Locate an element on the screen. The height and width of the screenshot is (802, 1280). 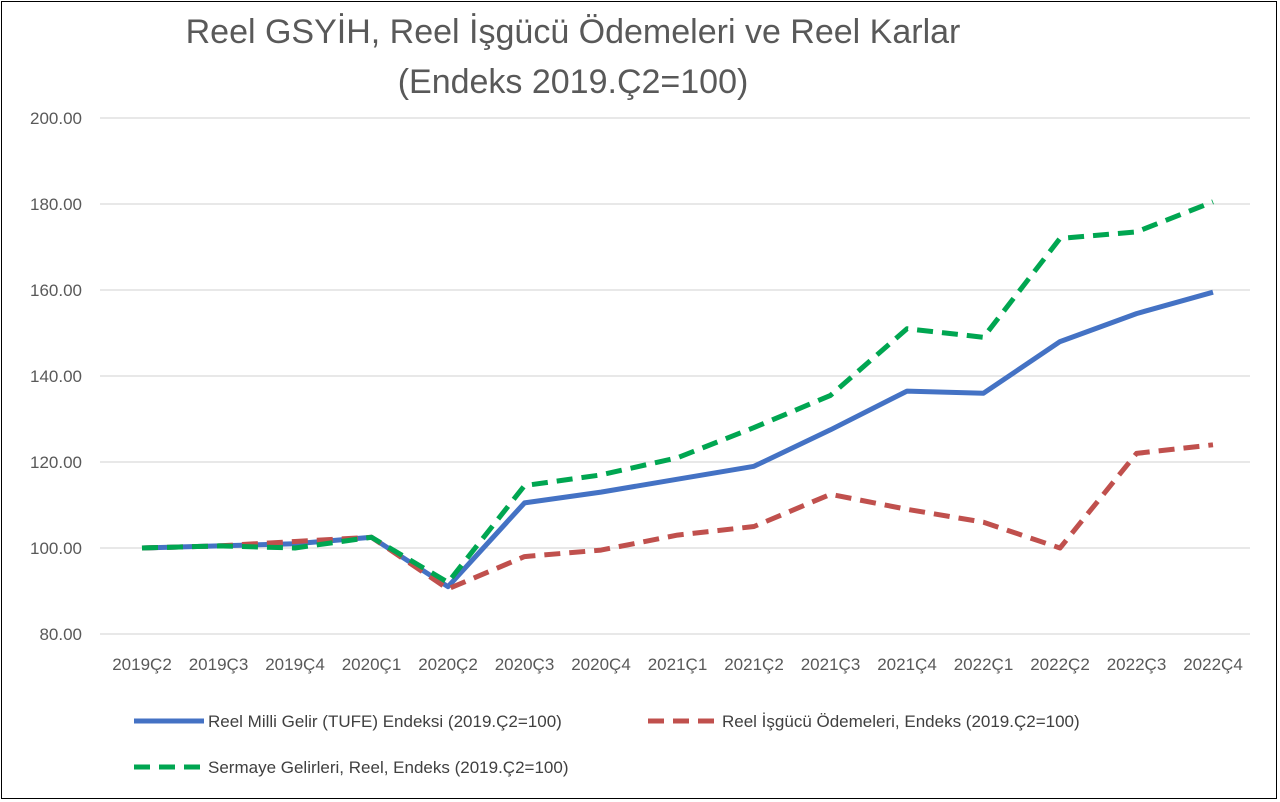
x-tick-label: 2022Ç4 is located at coordinates (1213, 664).